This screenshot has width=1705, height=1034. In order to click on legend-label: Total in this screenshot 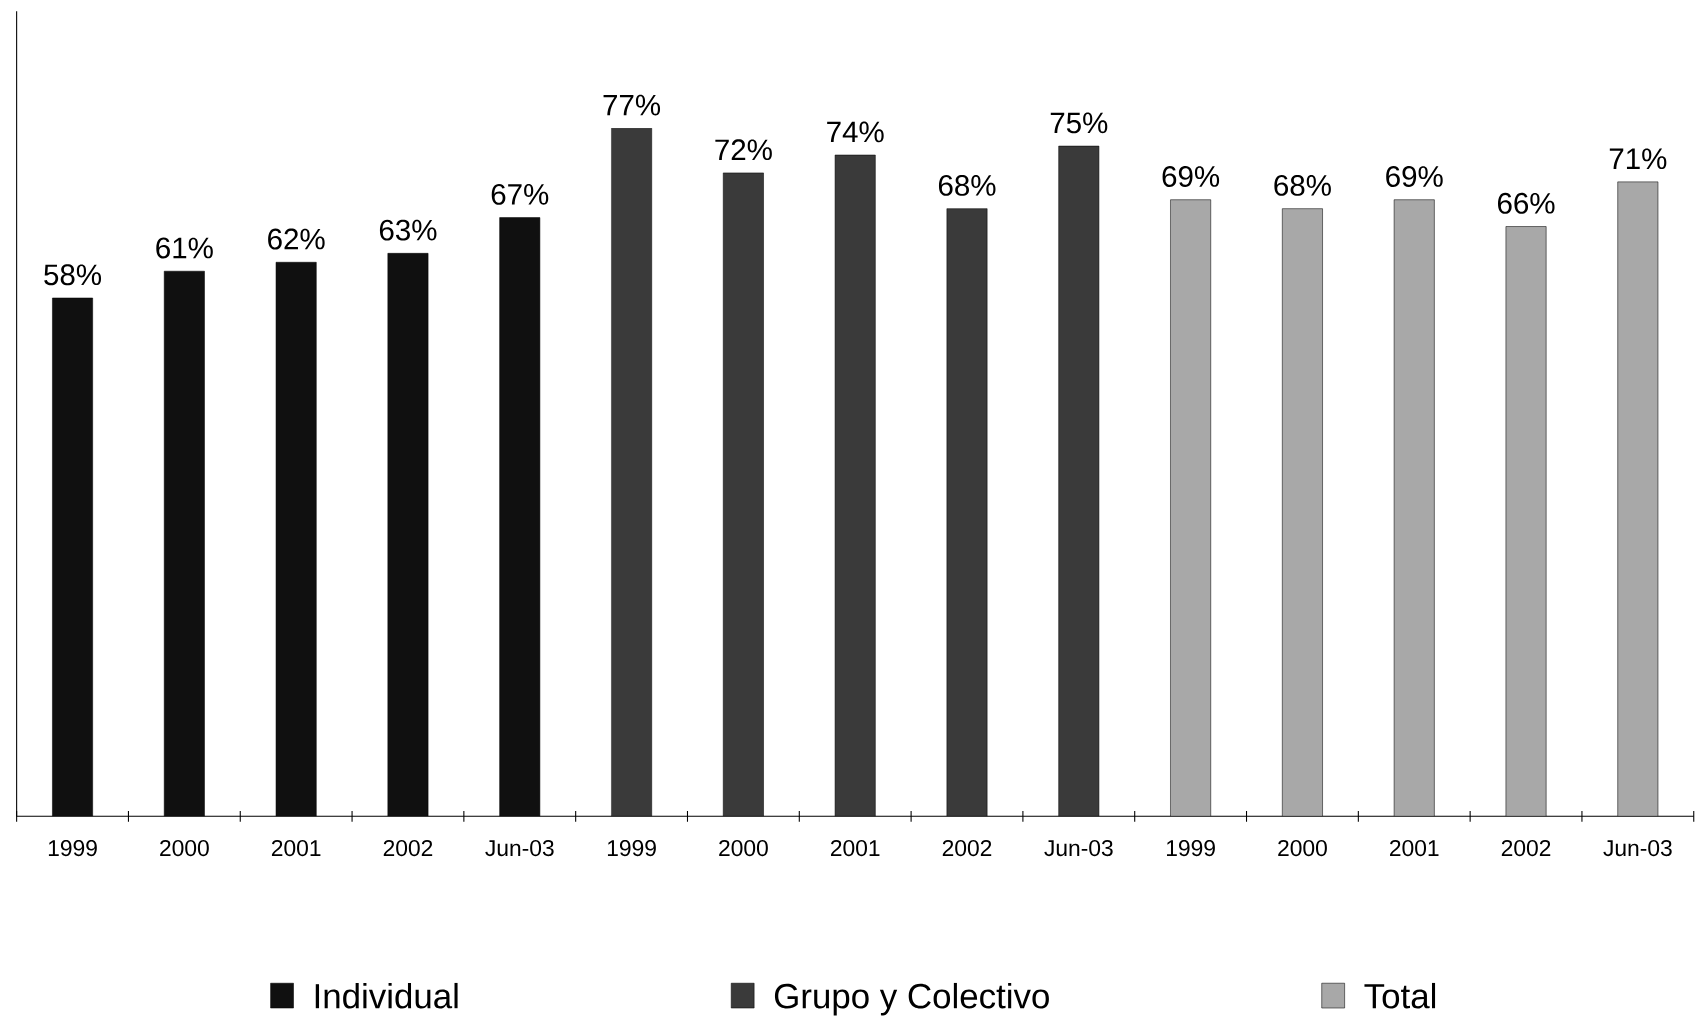, I will do `click(1400, 995)`.